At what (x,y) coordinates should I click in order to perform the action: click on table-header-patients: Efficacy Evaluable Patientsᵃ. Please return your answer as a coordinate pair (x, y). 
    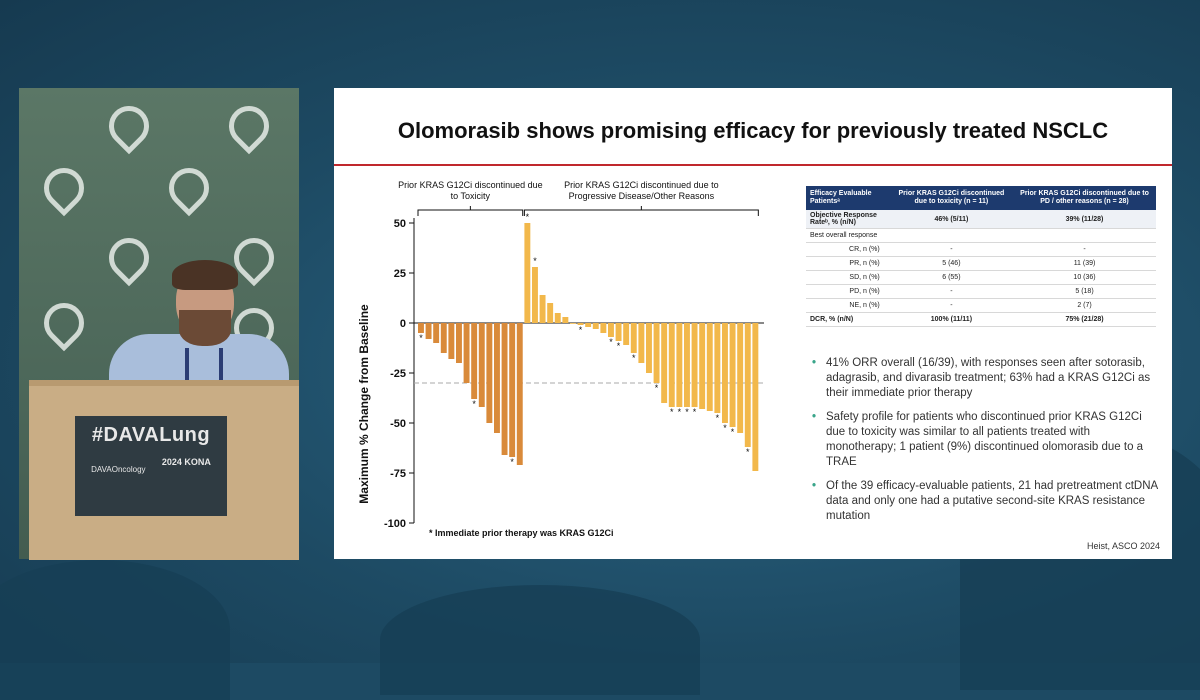
    Looking at the image, I should click on (848, 198).